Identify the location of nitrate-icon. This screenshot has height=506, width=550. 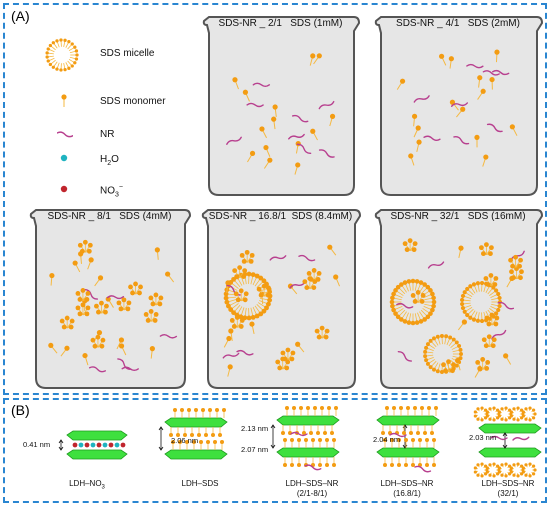
(64, 189).